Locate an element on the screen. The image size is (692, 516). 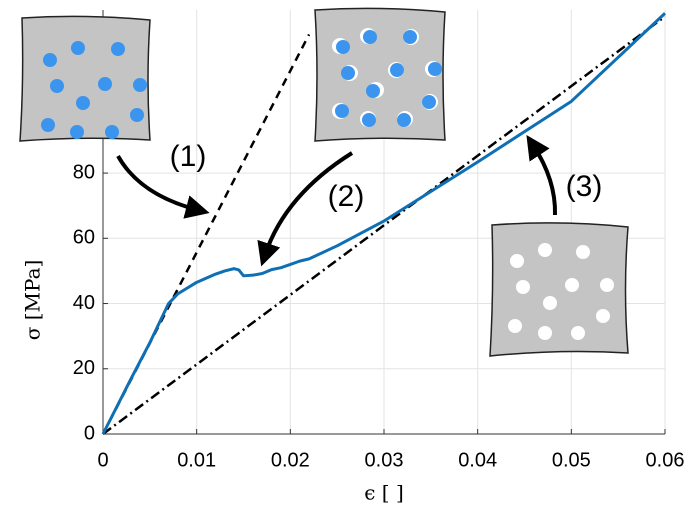
x-tick-label: 0.02 is located at coordinates (290, 460).